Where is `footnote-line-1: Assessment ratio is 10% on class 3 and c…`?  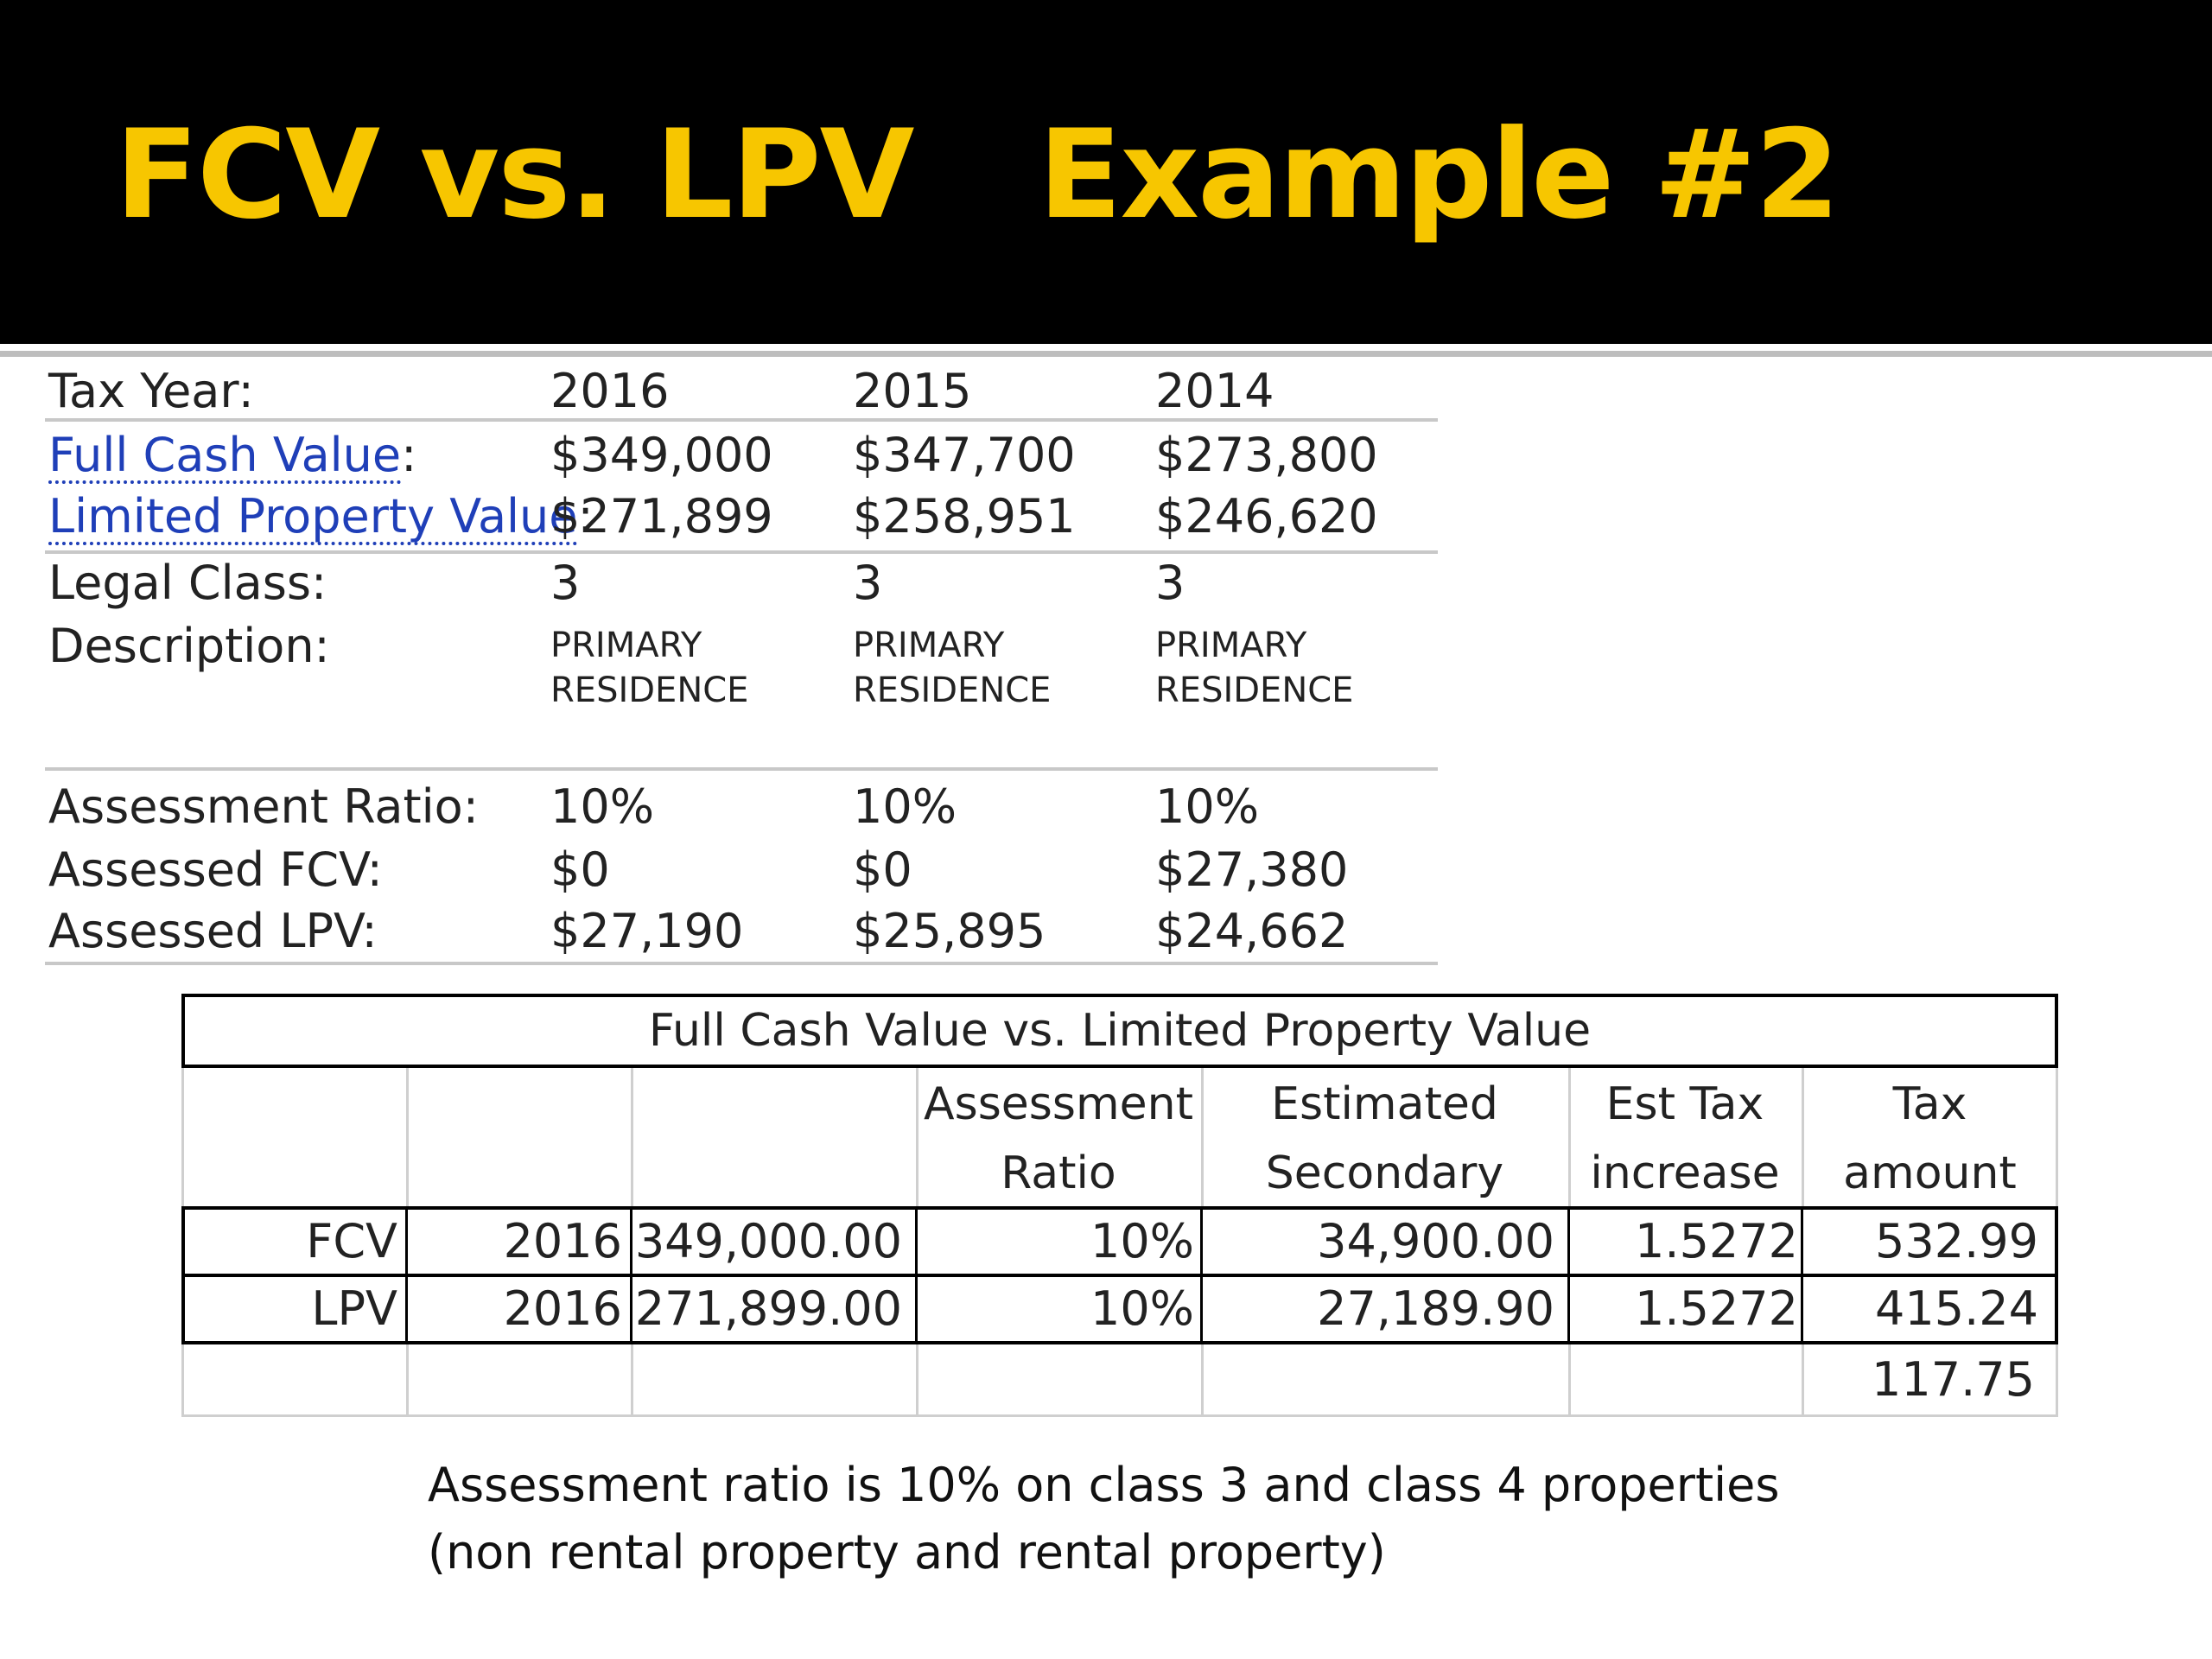 footnote-line-1: Assessment ratio is 10% on class 3 and c… is located at coordinates (1104, 1485).